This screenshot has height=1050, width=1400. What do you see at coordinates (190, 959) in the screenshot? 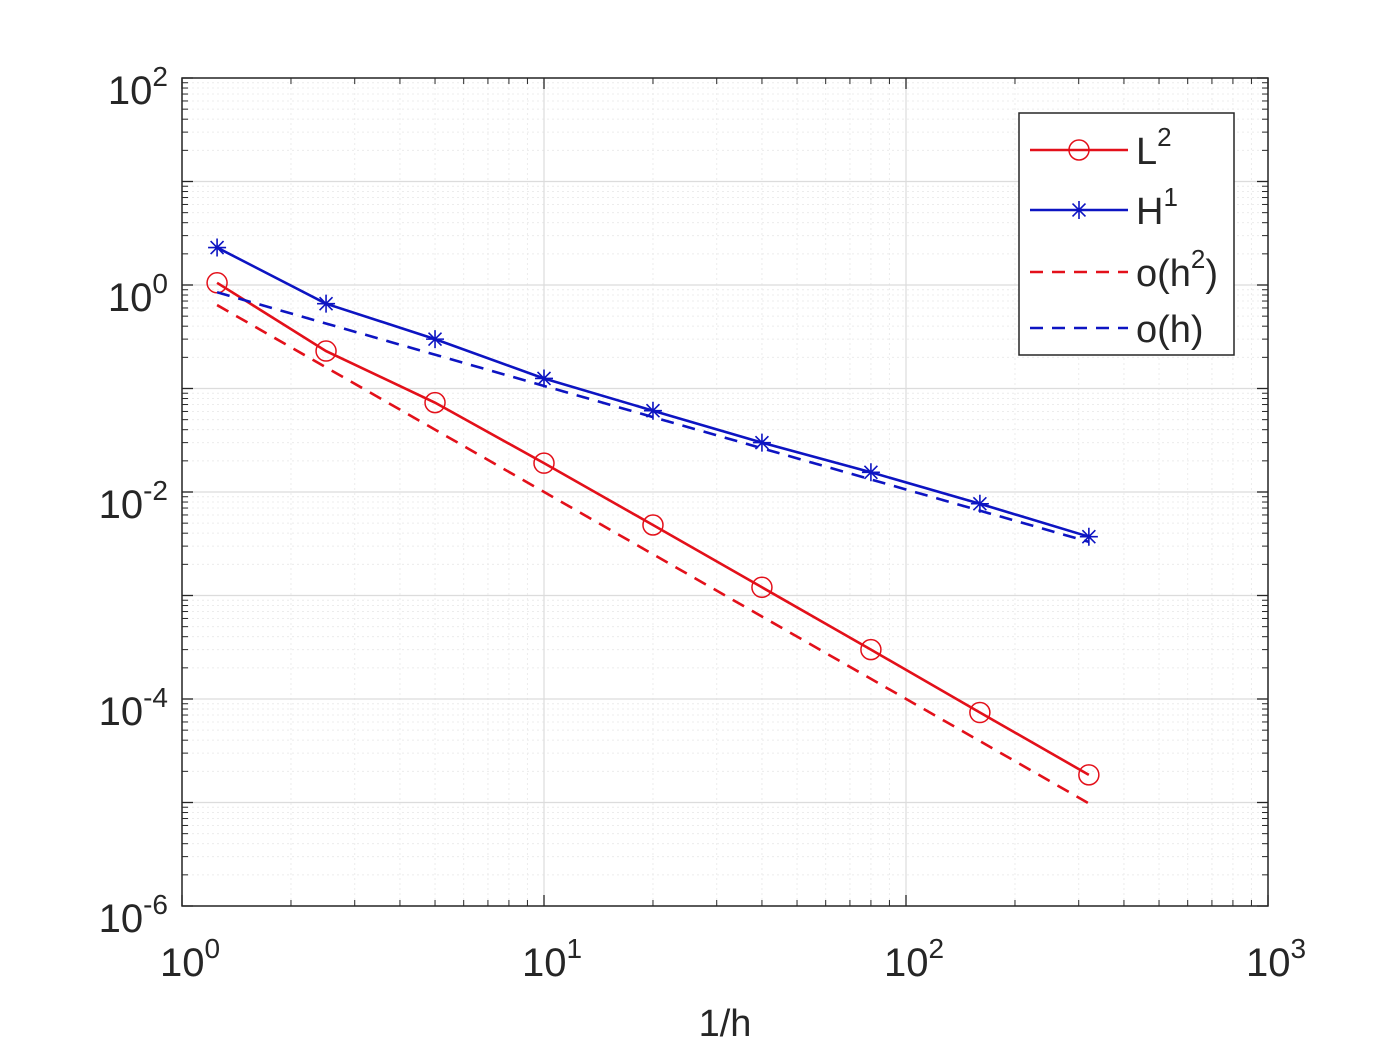
I see `x-tick-label: 10⁰` at bounding box center [190, 959].